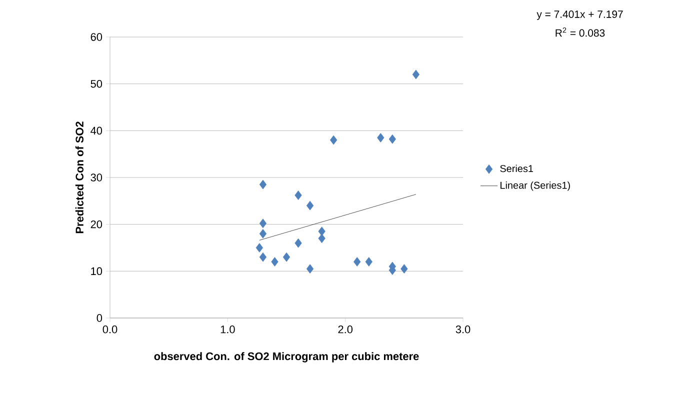 The height and width of the screenshot is (415, 678). Describe the element at coordinates (79, 178) in the screenshot. I see `y-axis-title: Predicted Con of SO2` at that location.